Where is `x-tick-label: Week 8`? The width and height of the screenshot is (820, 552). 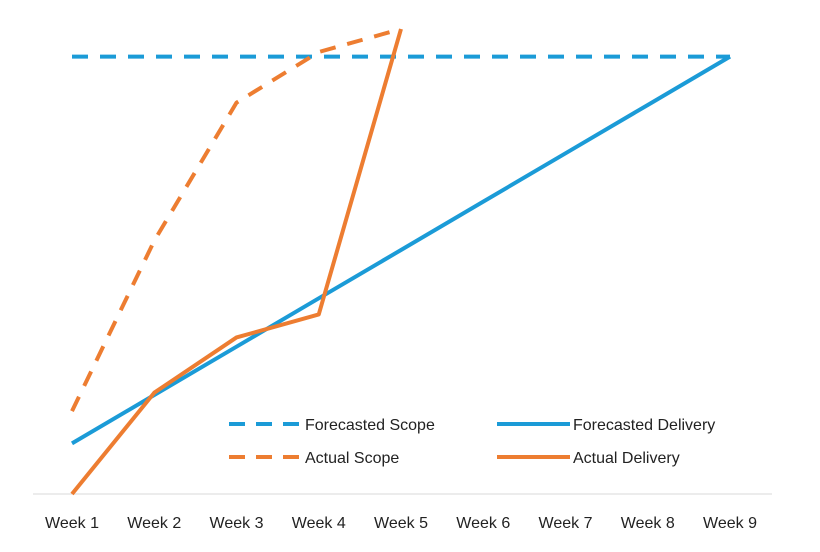 x-tick-label: Week 8 is located at coordinates (648, 523).